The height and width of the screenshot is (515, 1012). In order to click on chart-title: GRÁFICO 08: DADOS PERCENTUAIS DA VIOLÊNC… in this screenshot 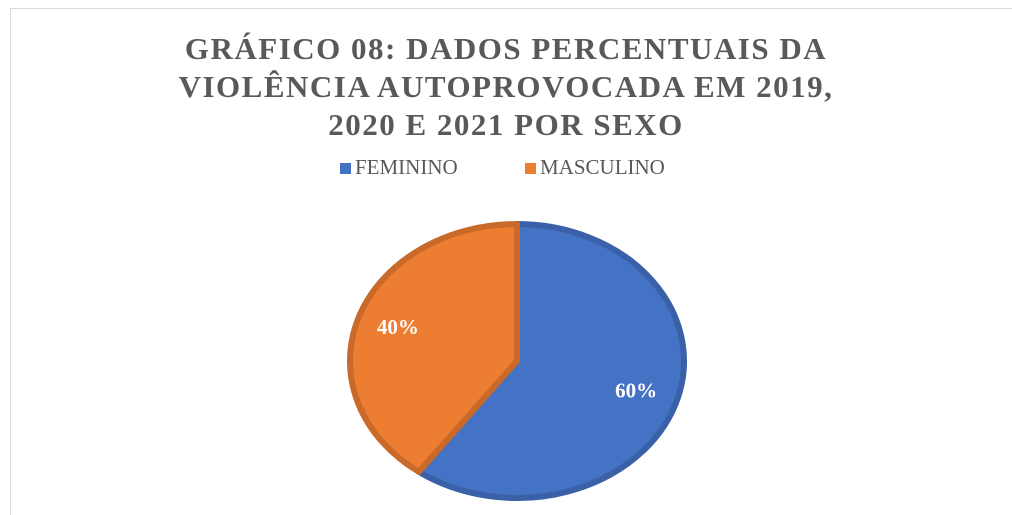, I will do `click(506, 86)`.